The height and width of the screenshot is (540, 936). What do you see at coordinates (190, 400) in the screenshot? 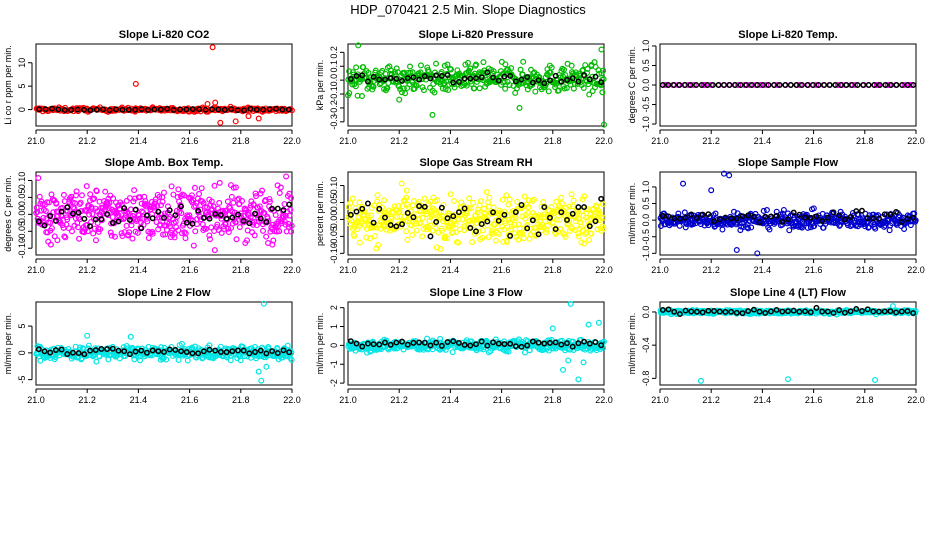
I see `x-tick-label: 21.6` at bounding box center [190, 400].